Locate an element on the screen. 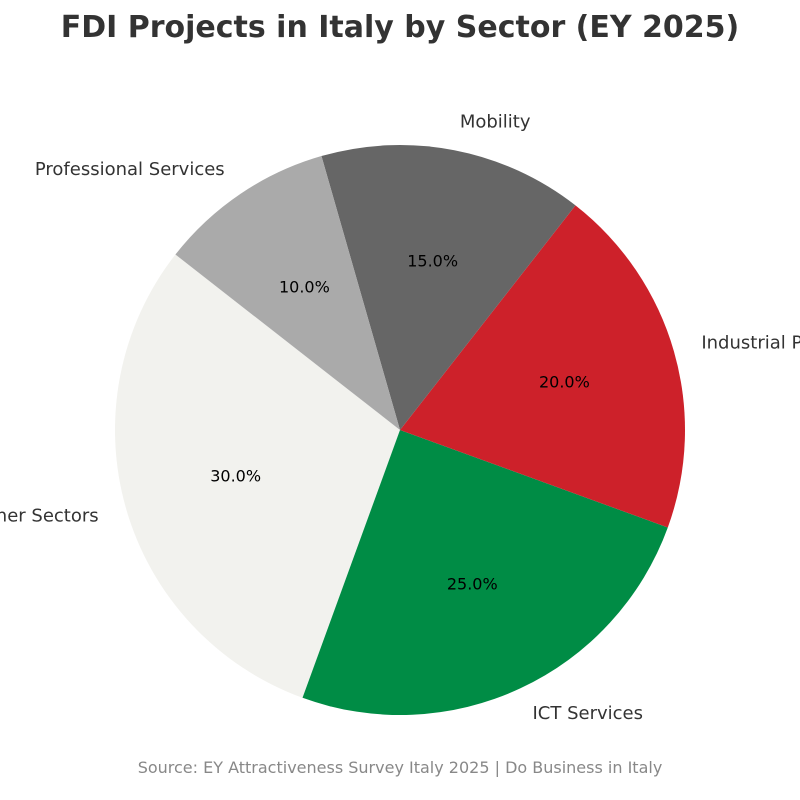 This screenshot has width=800, height=800. pct-label-ict-services: 25.0% is located at coordinates (472, 583).